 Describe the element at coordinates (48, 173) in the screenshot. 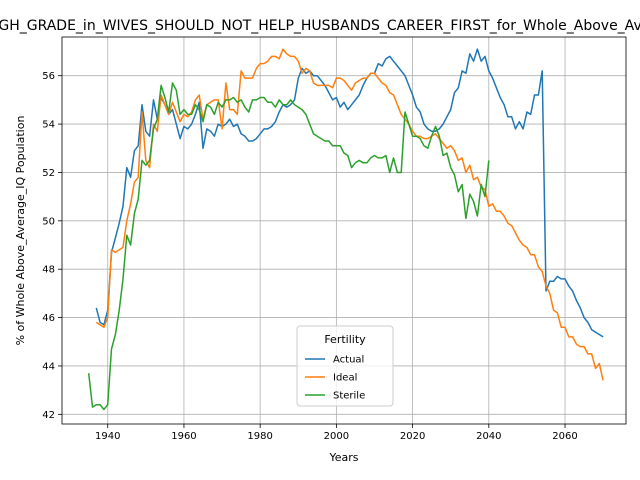

I see `y-tick-label: 52` at that location.